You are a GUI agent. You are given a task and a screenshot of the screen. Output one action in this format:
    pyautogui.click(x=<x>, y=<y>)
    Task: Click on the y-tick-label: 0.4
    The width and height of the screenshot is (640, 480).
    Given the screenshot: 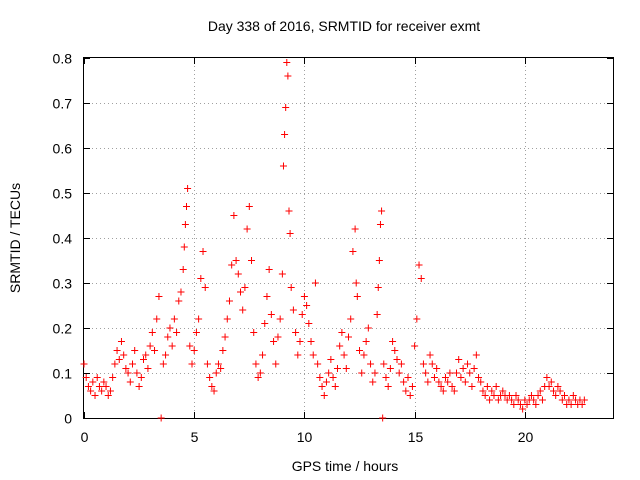 What is the action you would take?
    pyautogui.click(x=63, y=239)
    